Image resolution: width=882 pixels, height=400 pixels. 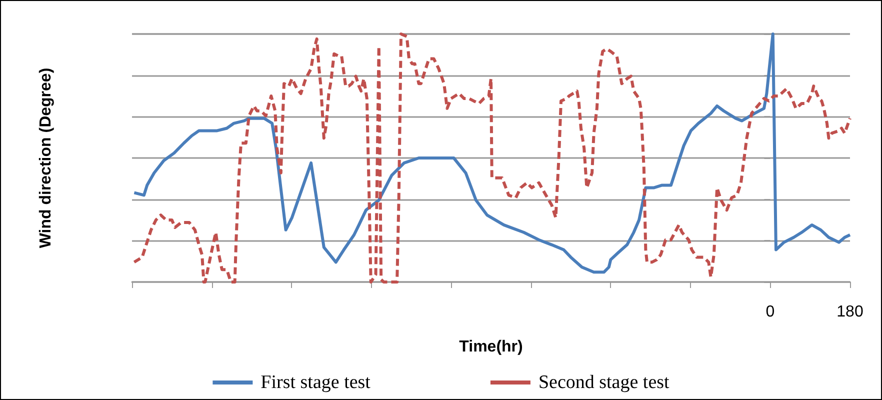 I want to click on legend-label: Second stage test, so click(x=604, y=382).